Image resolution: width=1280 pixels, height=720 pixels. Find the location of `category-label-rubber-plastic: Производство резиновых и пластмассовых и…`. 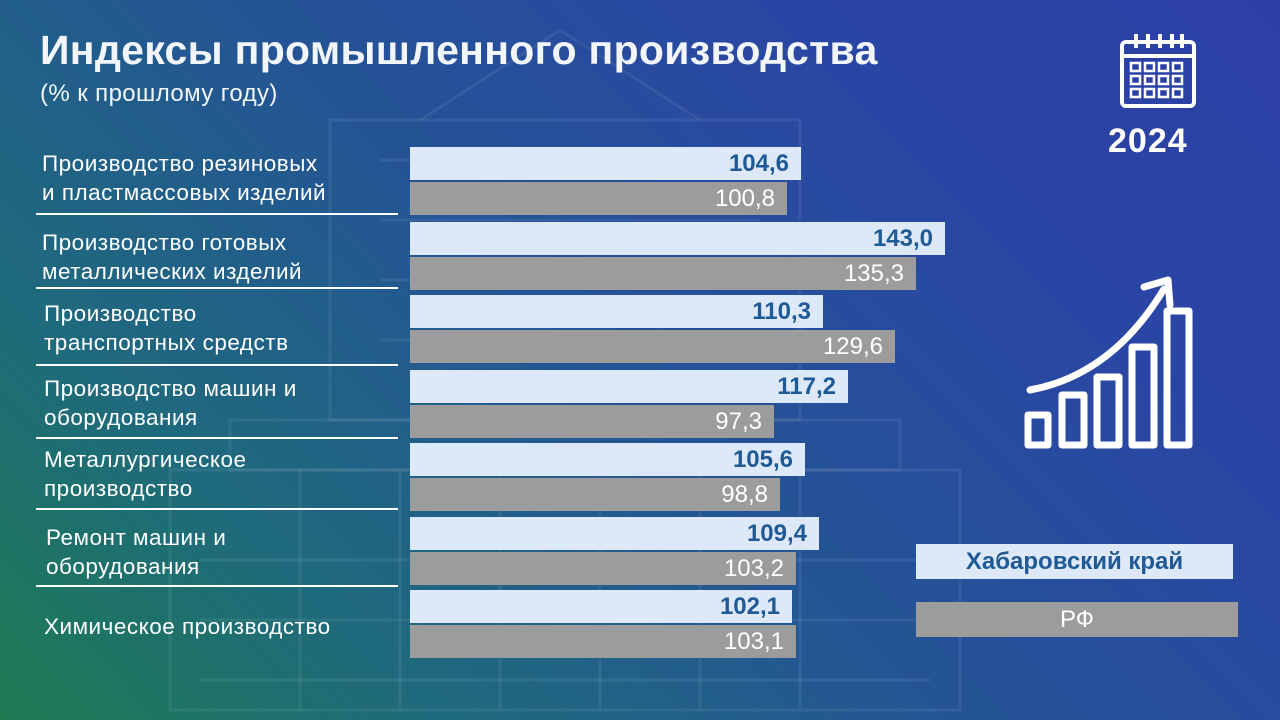

category-label-rubber-plastic: Производство резиновых и пластмассовых и… is located at coordinates (184, 178).